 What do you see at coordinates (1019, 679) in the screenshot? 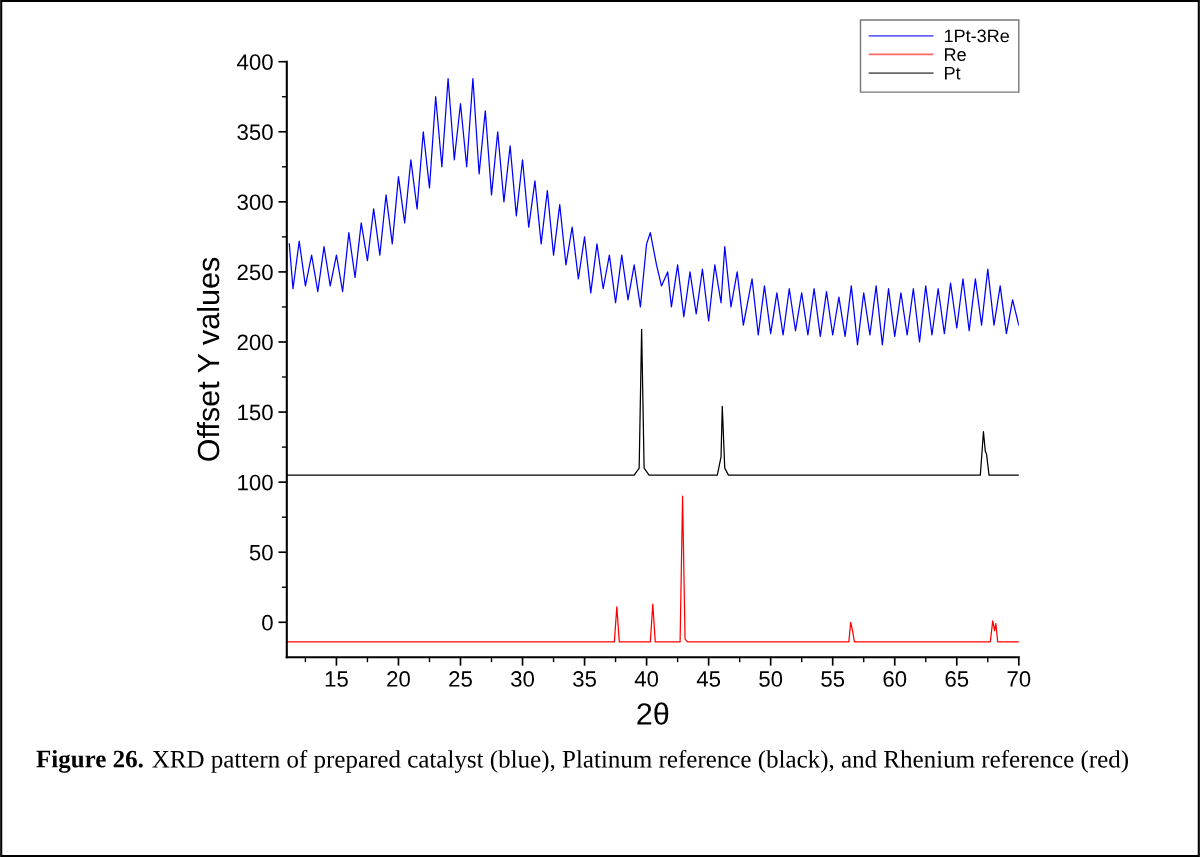
I see `x-tick-label: 70` at bounding box center [1019, 679].